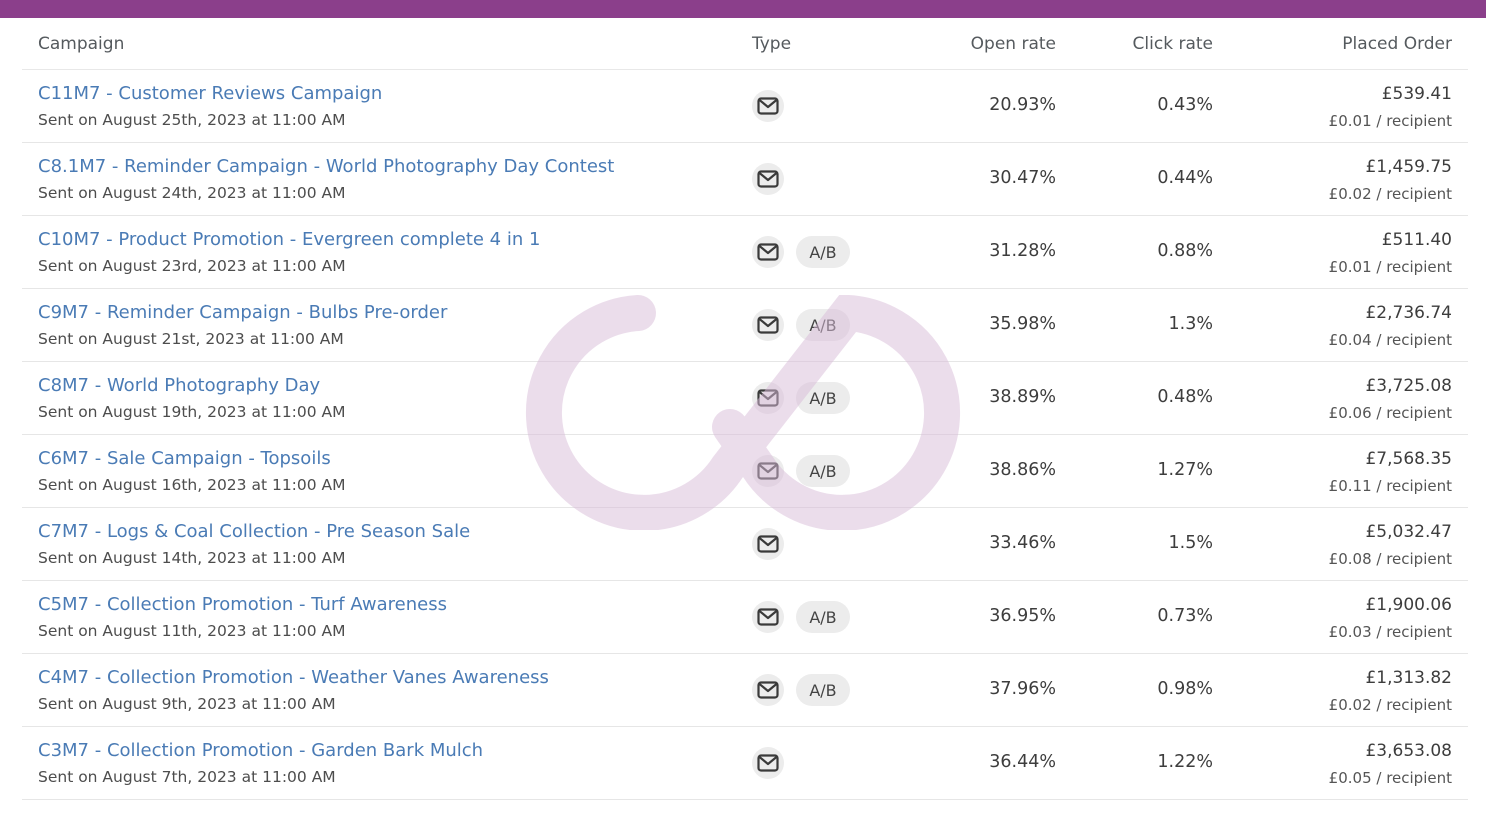 Image resolution: width=1486 pixels, height=825 pixels. I want to click on open-rate-value: 35.98%, so click(1022, 324).